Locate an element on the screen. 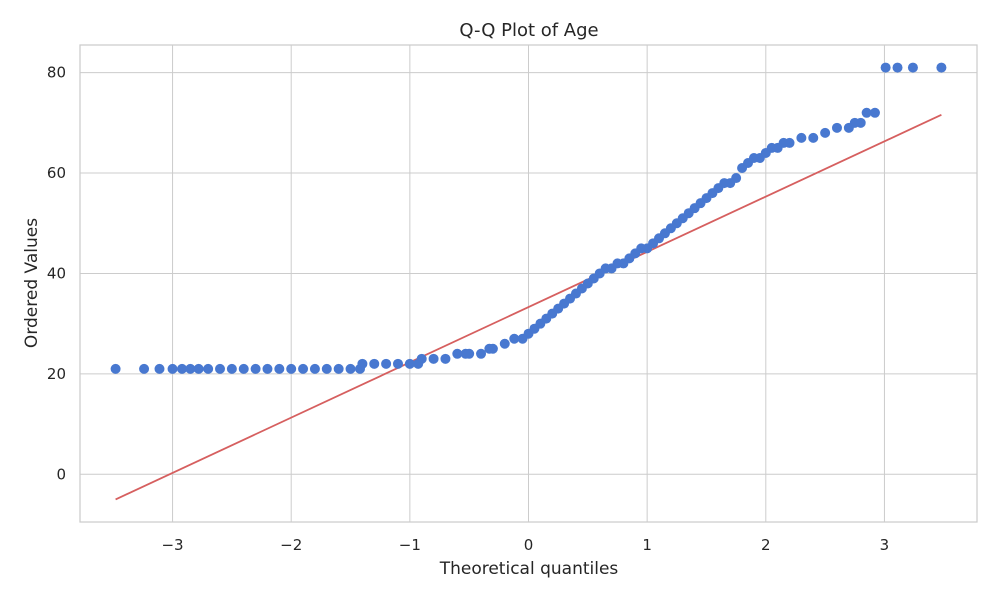  y-tick-label: 60 is located at coordinates (56, 173).